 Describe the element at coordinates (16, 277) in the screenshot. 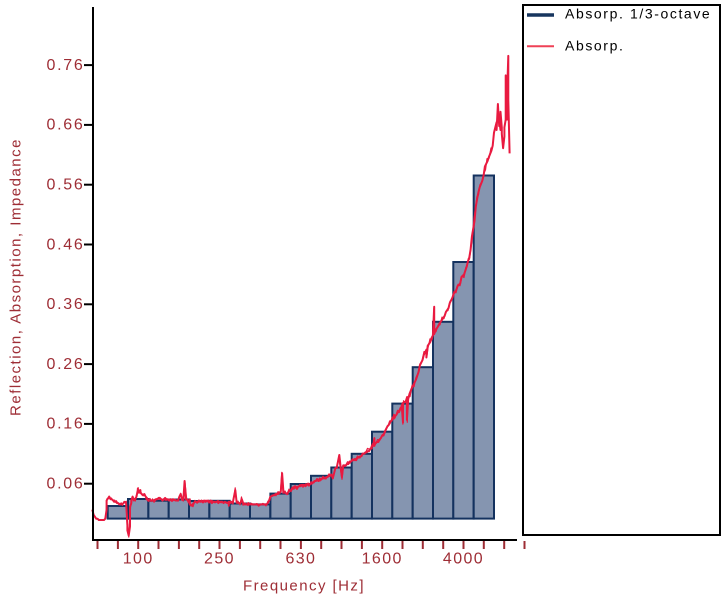

I see `svg-text:Reflection, Absorption, Impeda: Reflection, Absorption, Impedance` at that location.